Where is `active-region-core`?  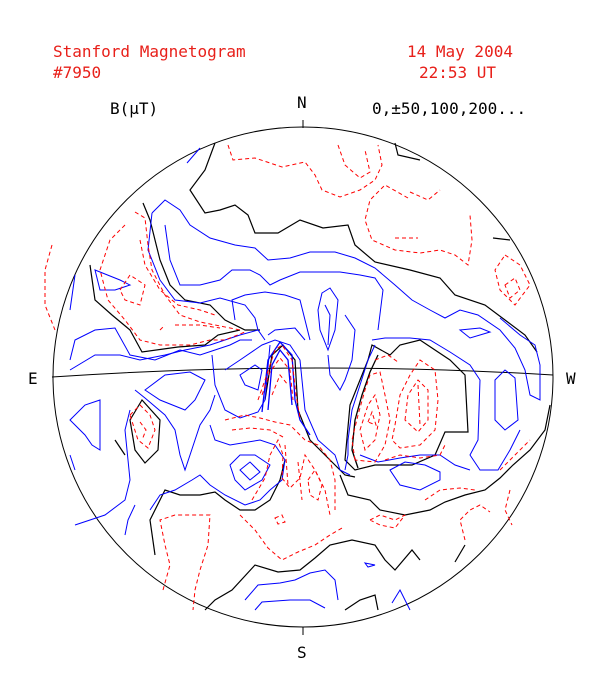 active-region-core is located at coordinates (320, 404).